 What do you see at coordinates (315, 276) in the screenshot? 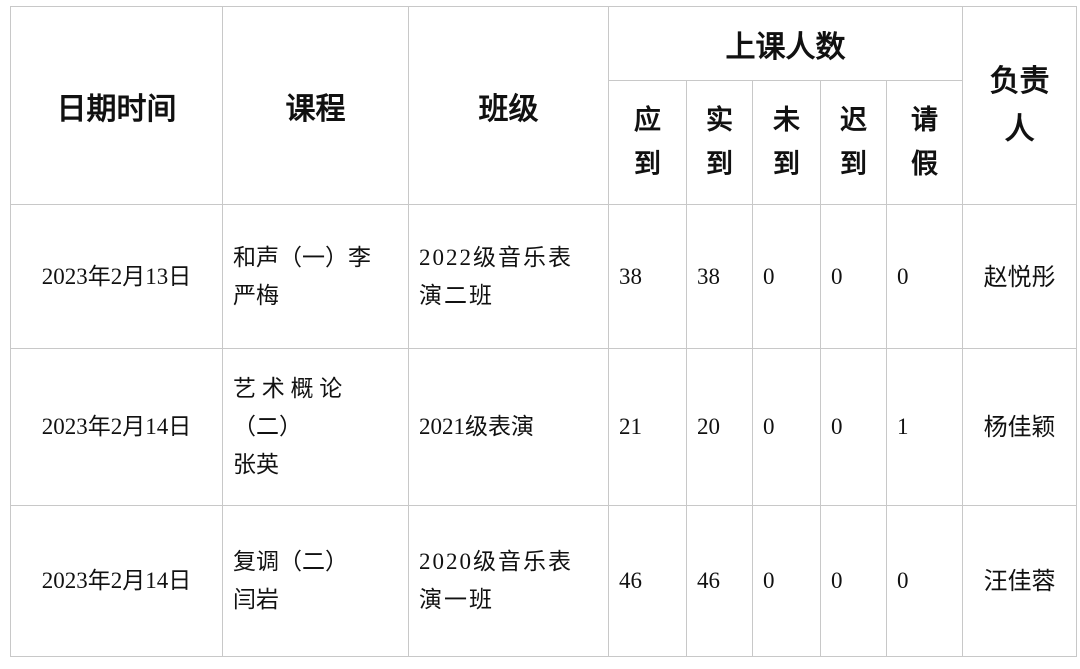
I see `cell-course: 和声（一）李 严梅` at bounding box center [315, 276].